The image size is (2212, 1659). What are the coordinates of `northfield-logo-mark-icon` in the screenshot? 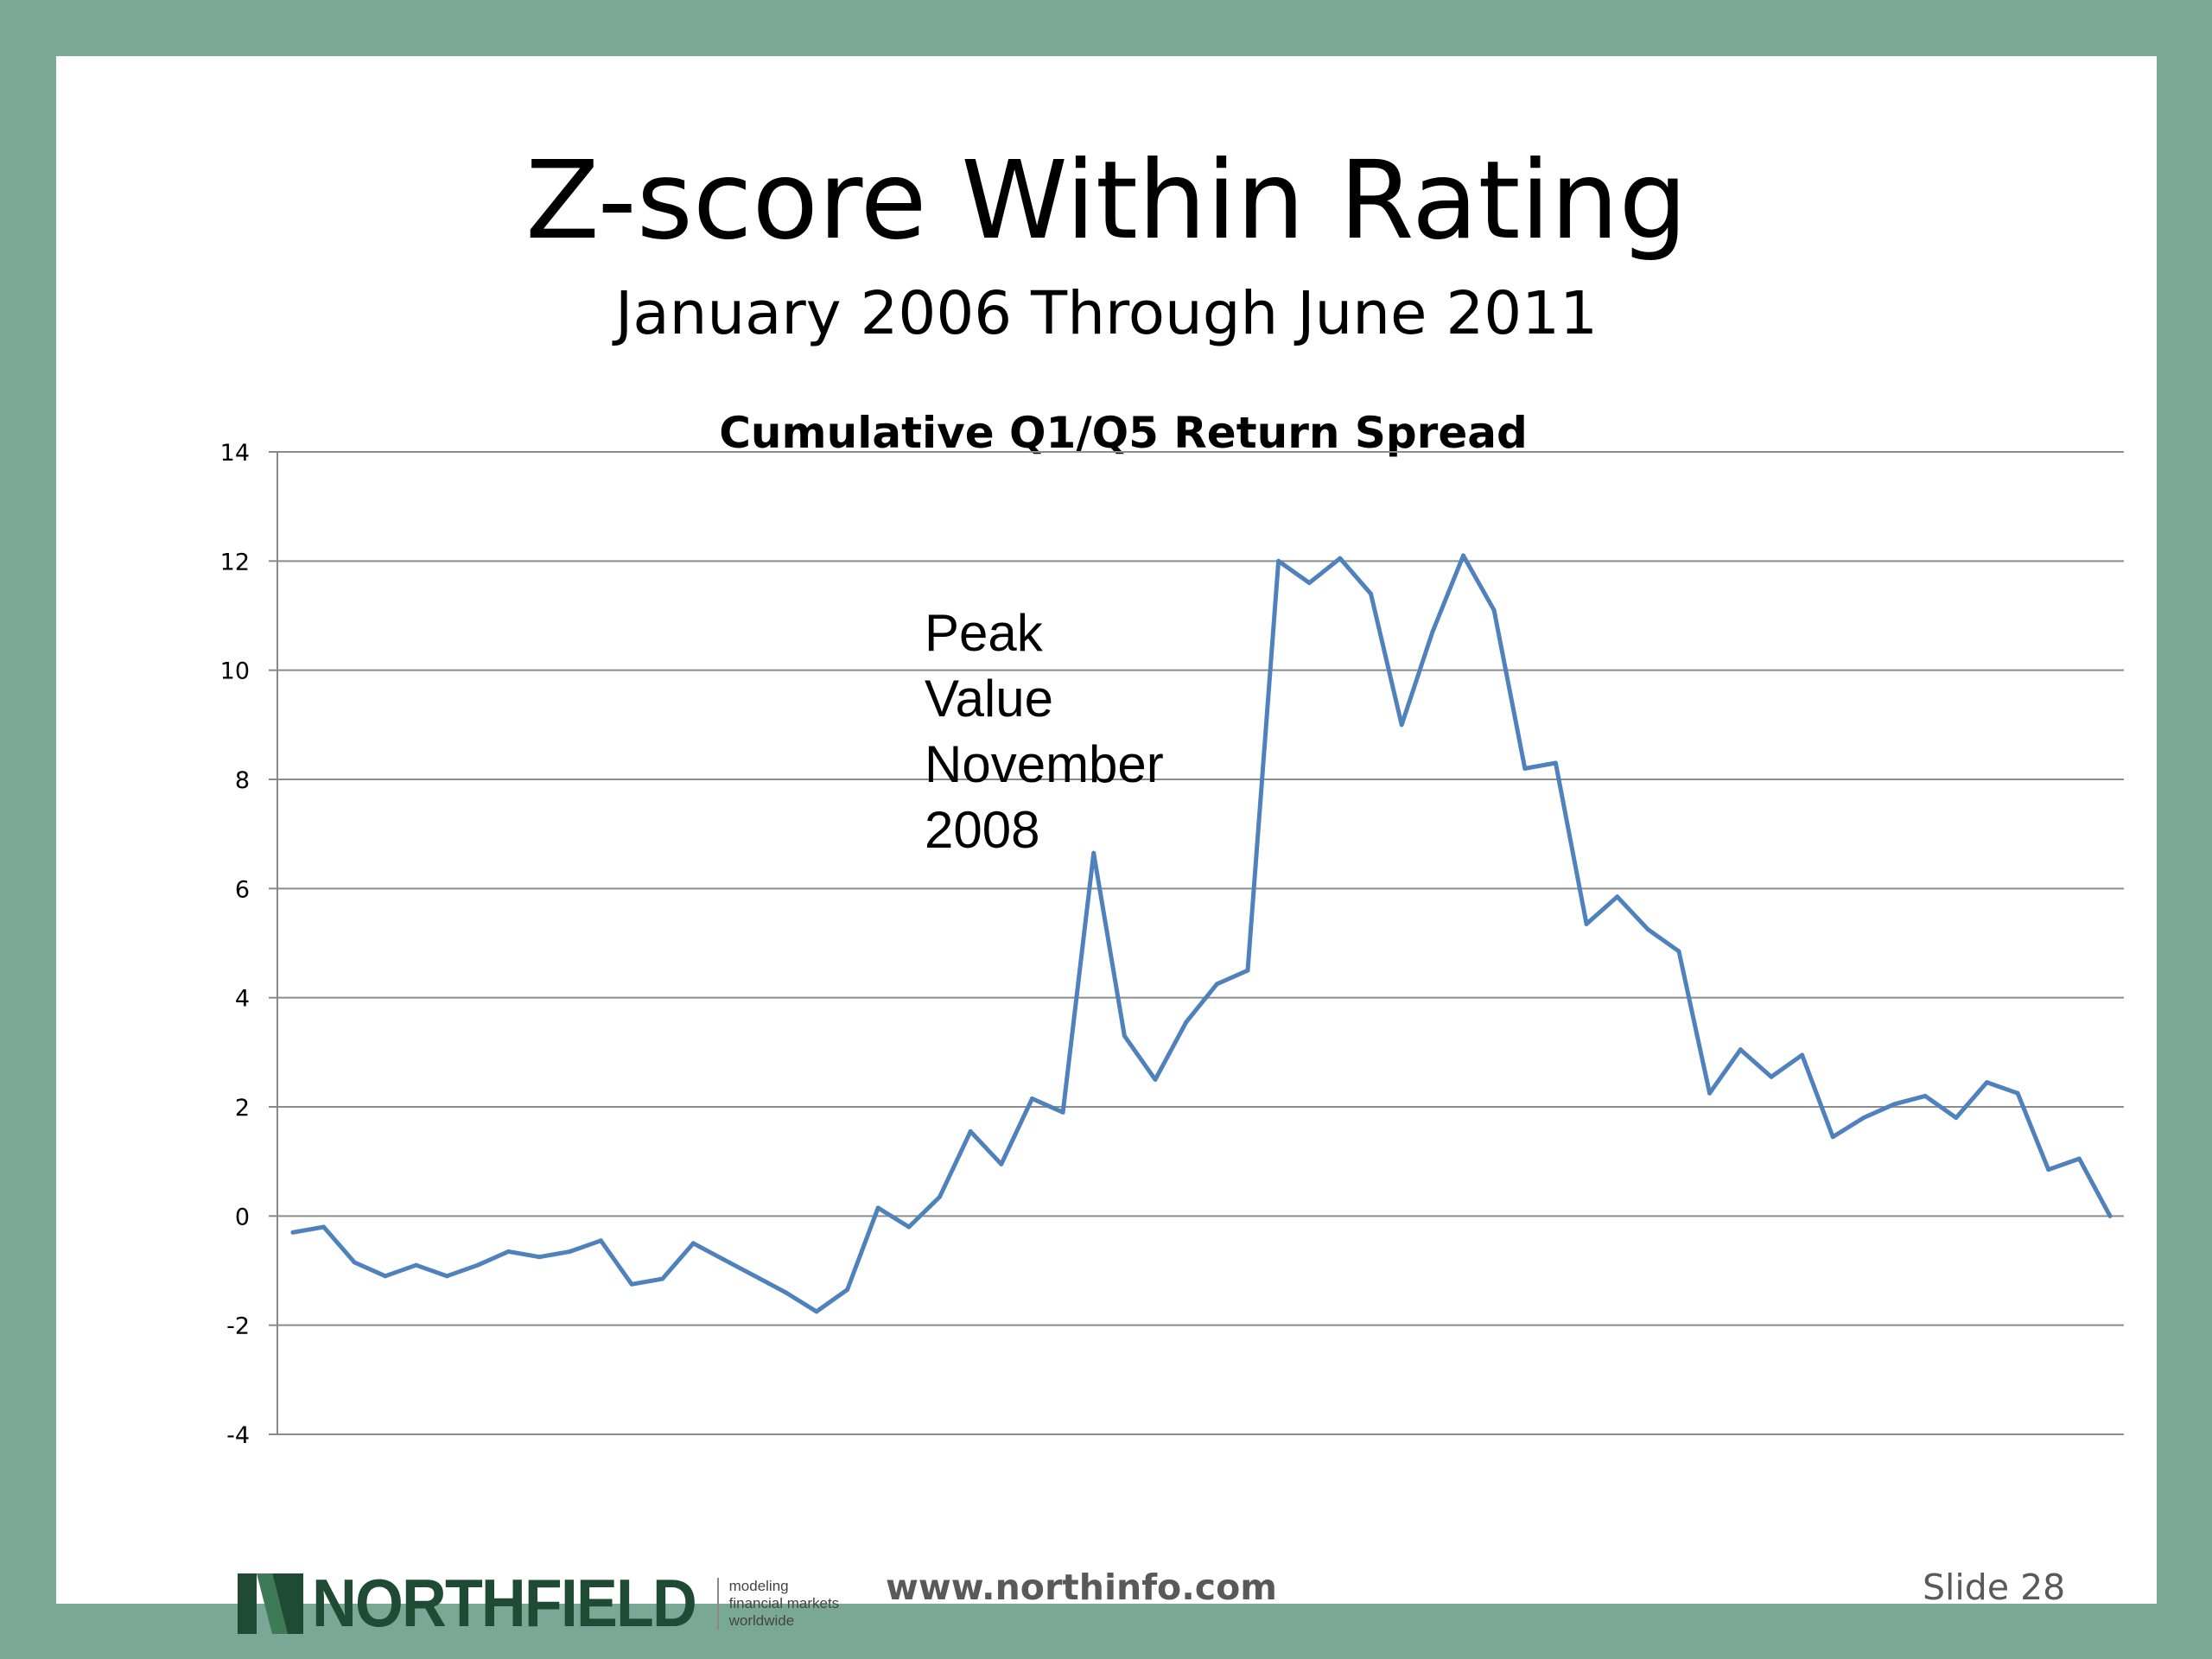 It's located at (270, 1603).